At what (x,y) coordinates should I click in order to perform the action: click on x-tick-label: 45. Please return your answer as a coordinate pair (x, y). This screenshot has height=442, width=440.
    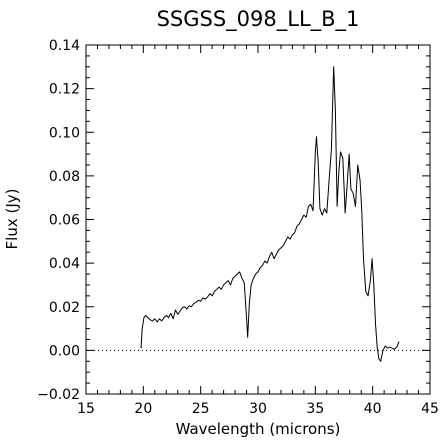
    Looking at the image, I should click on (430, 409).